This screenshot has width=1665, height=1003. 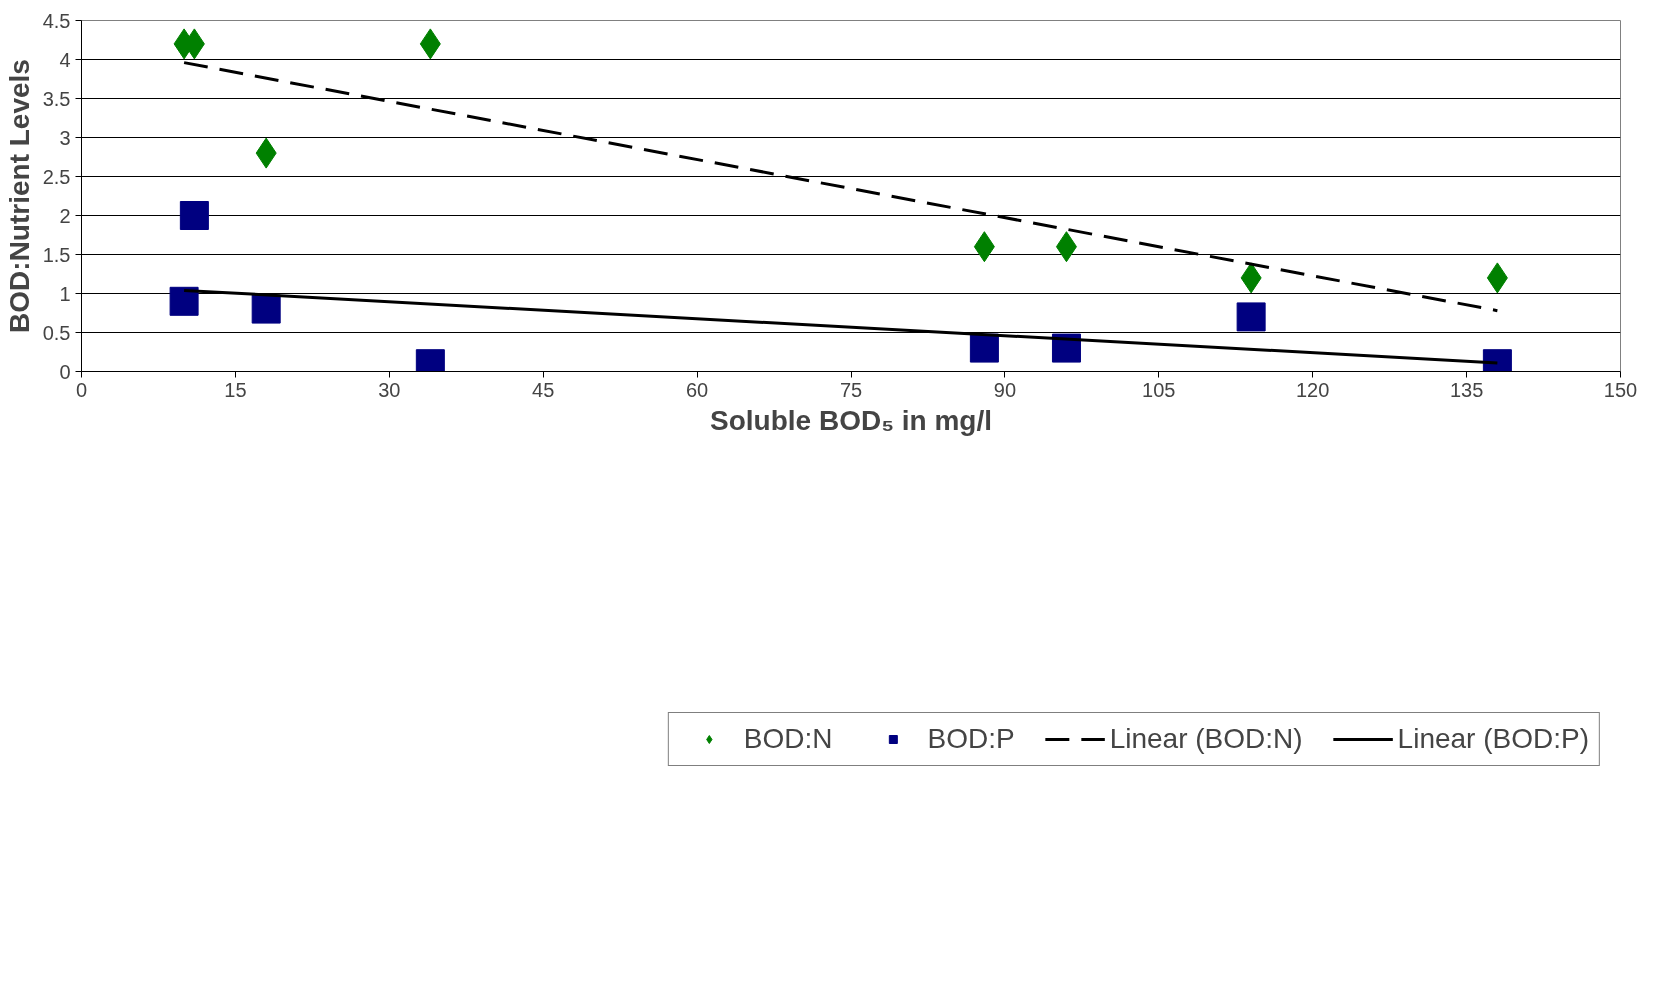 What do you see at coordinates (56, 98) in the screenshot?
I see `y-tick-label: 3.5` at bounding box center [56, 98].